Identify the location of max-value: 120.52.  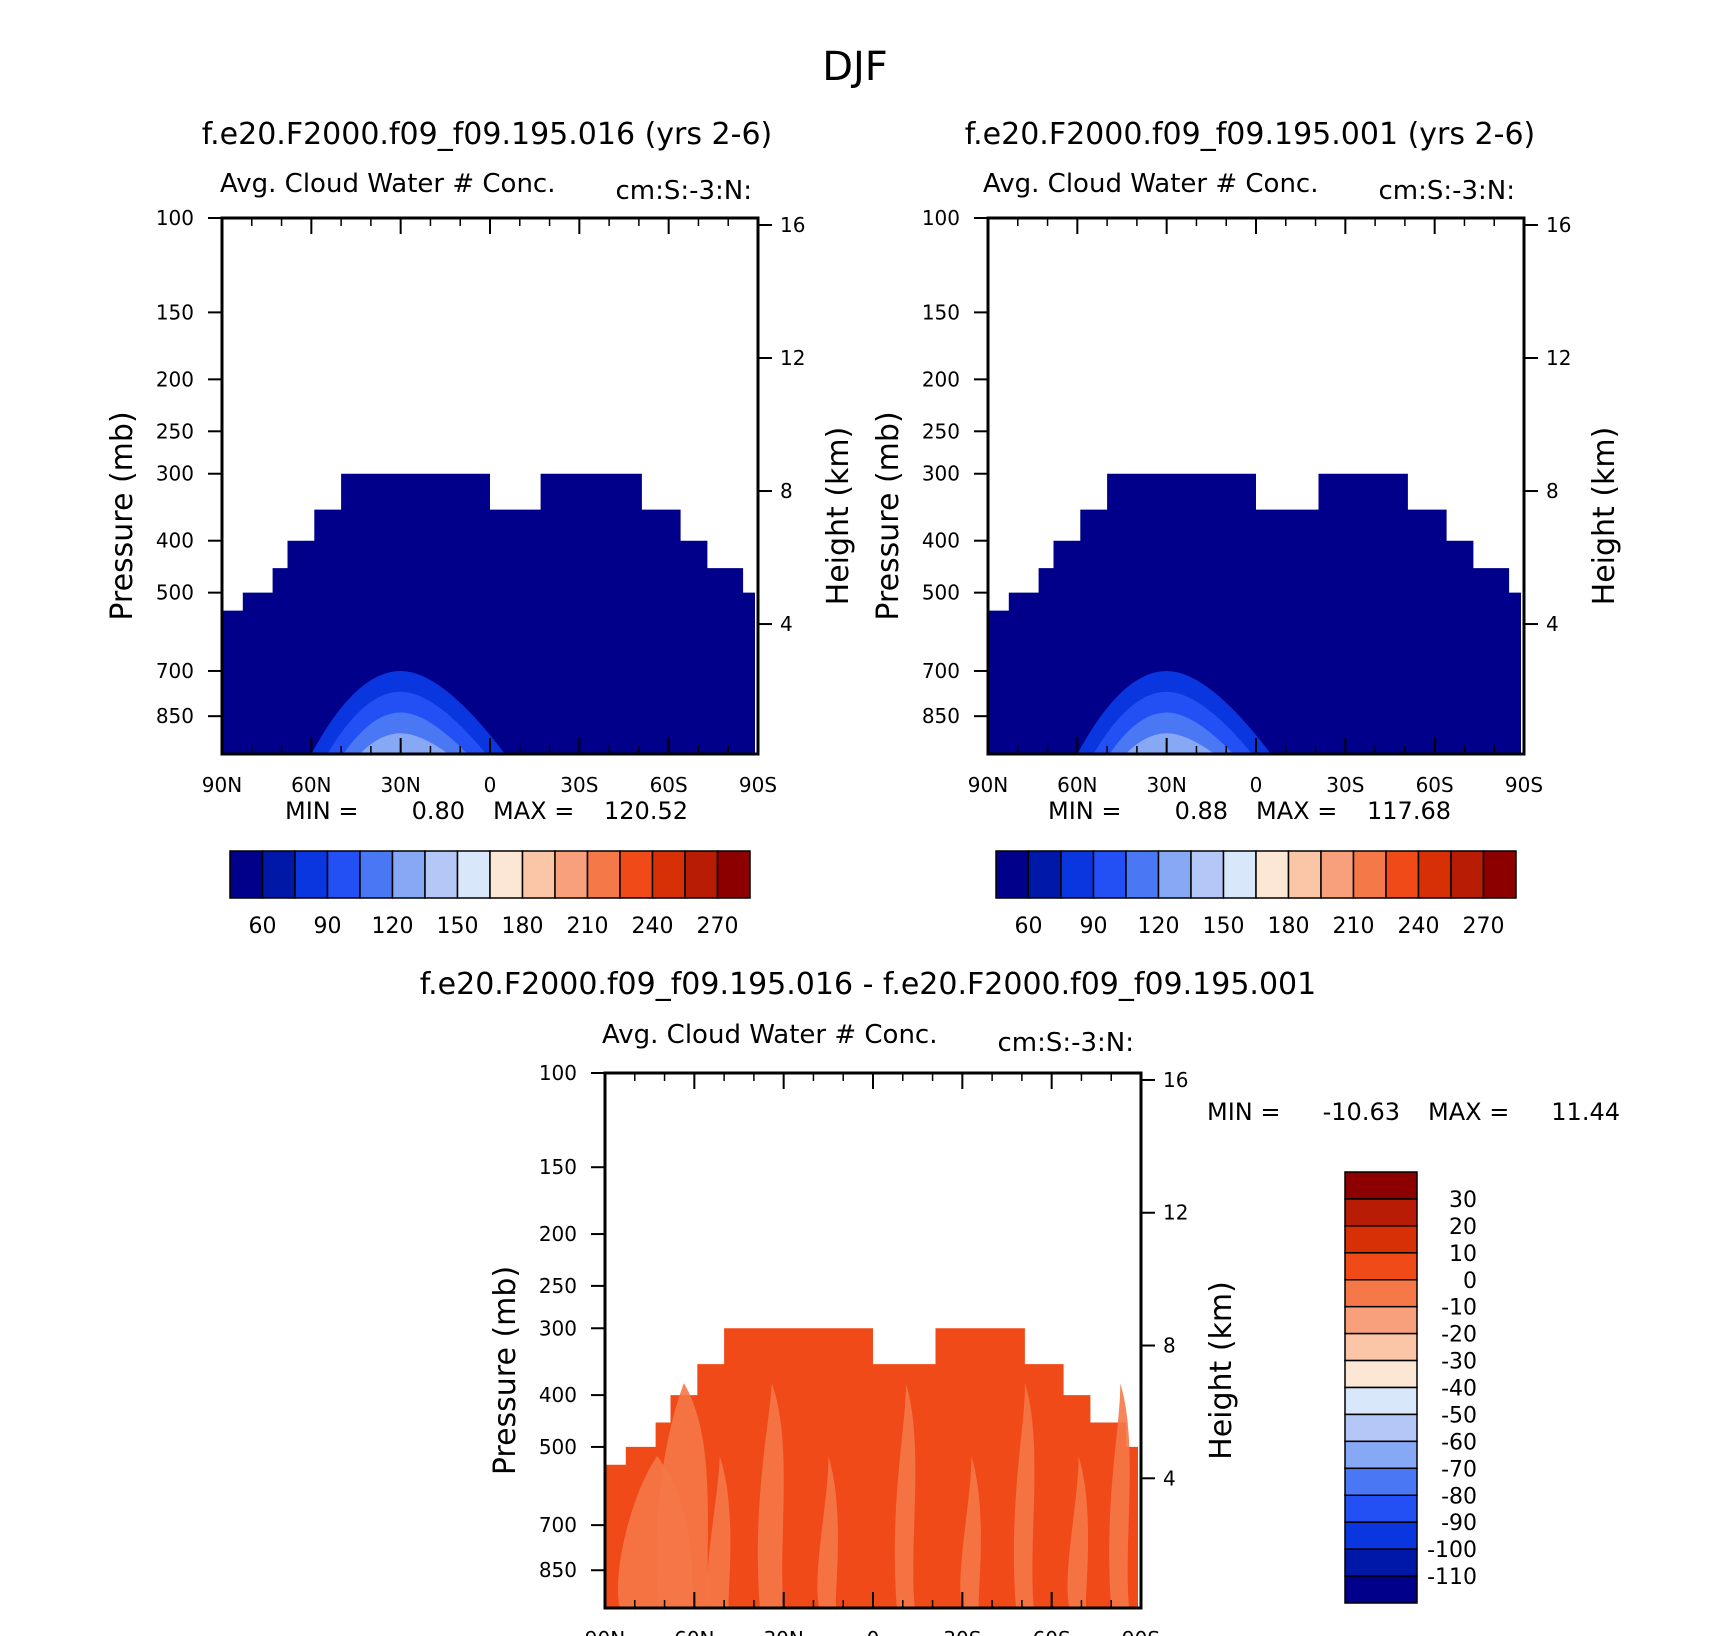
(646, 811).